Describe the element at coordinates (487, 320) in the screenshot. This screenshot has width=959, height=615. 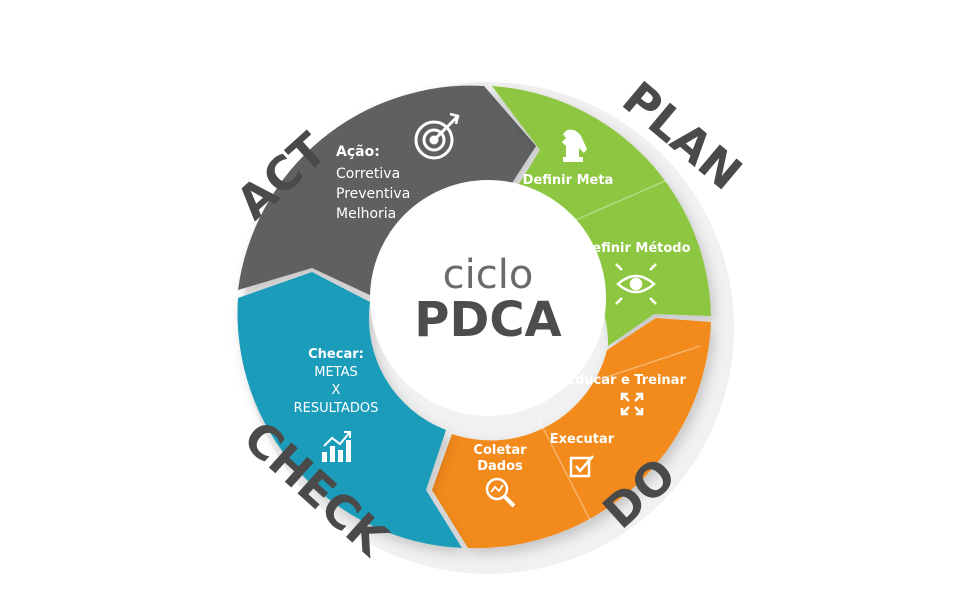
I see `center-title-line2: PDCA` at that location.